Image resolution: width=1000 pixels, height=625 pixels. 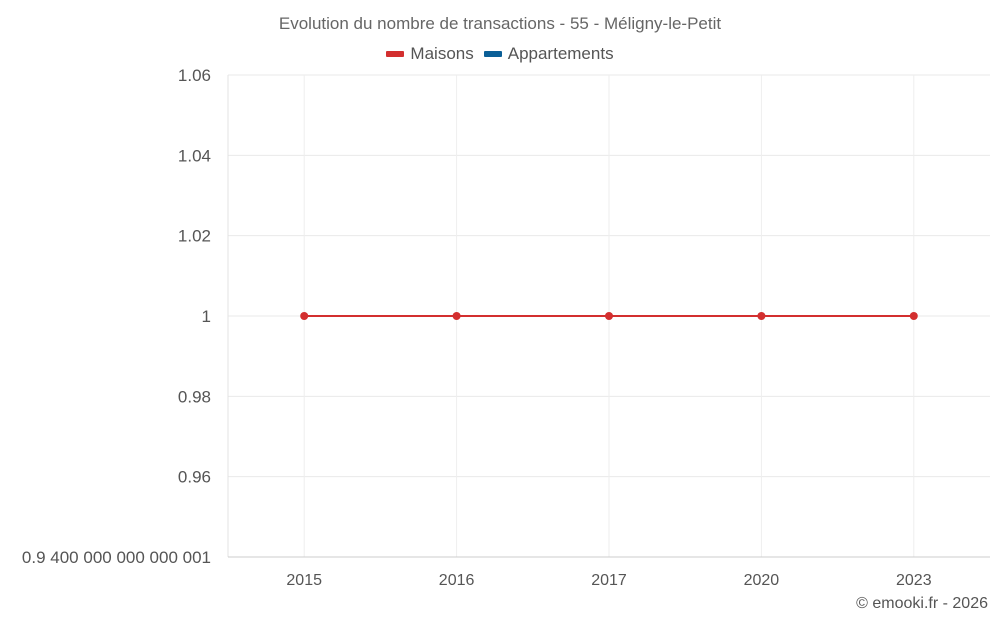 What do you see at coordinates (194, 75) in the screenshot?
I see `y-tick-label: 1.06` at bounding box center [194, 75].